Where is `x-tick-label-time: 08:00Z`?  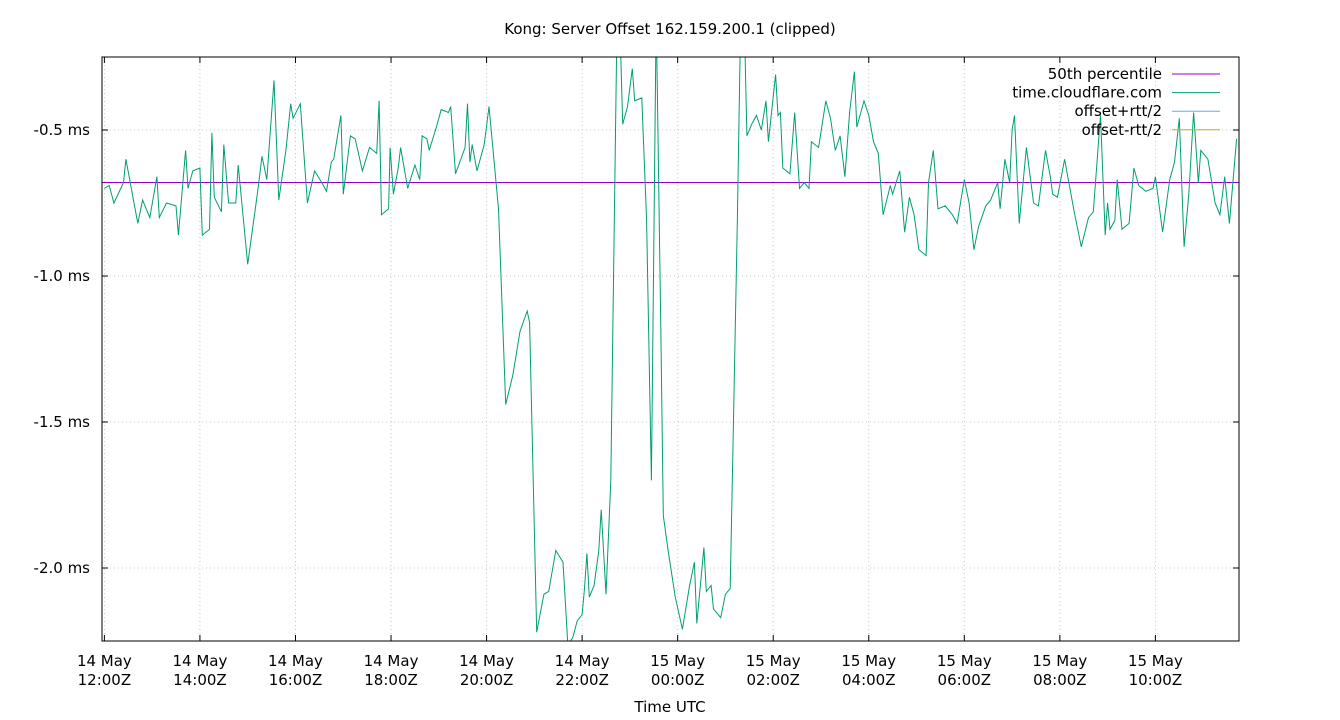 x-tick-label-time: 08:00Z is located at coordinates (1060, 680).